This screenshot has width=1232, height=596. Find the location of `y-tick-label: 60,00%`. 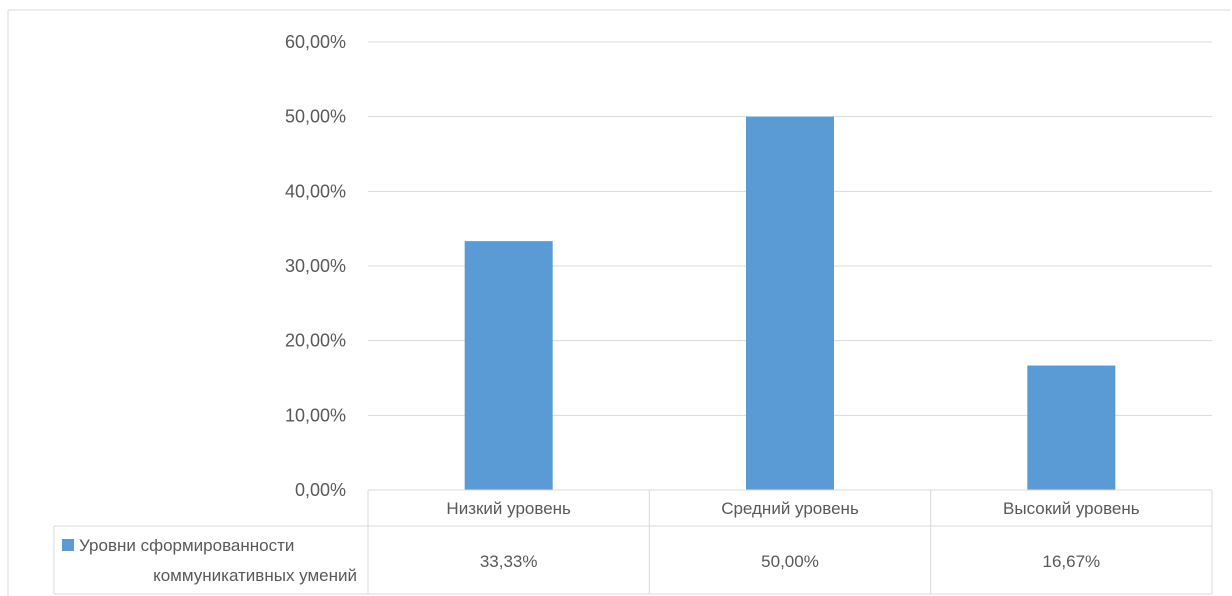

y-tick-label: 60,00% is located at coordinates (315, 42).